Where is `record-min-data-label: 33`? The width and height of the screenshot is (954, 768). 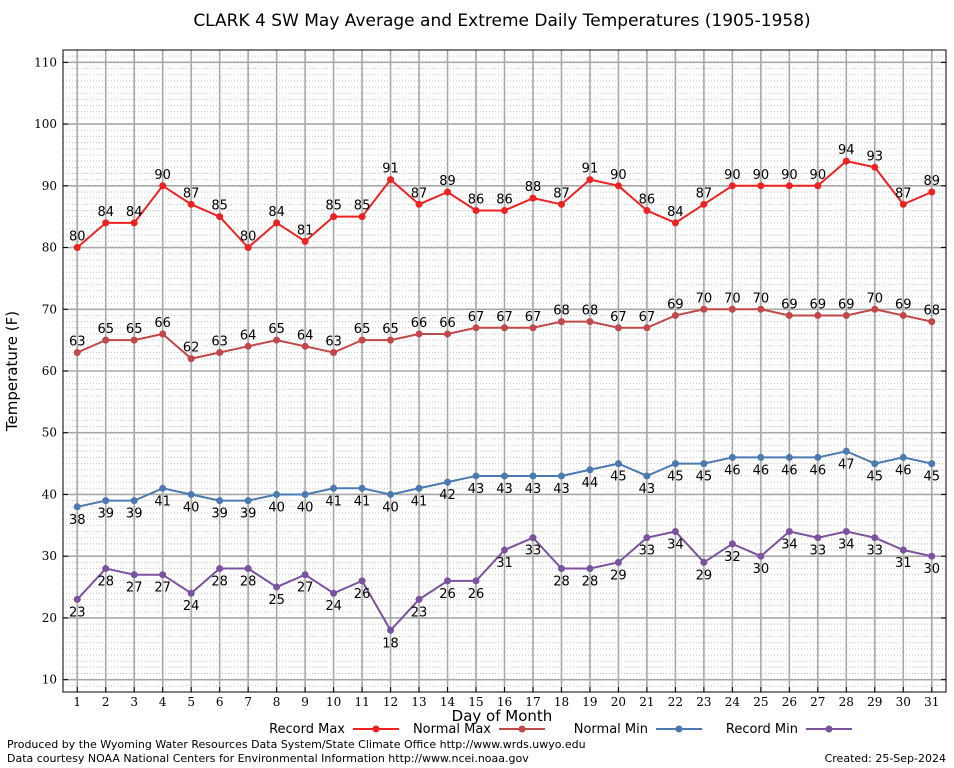
record-min-data-label: 33 is located at coordinates (875, 551).